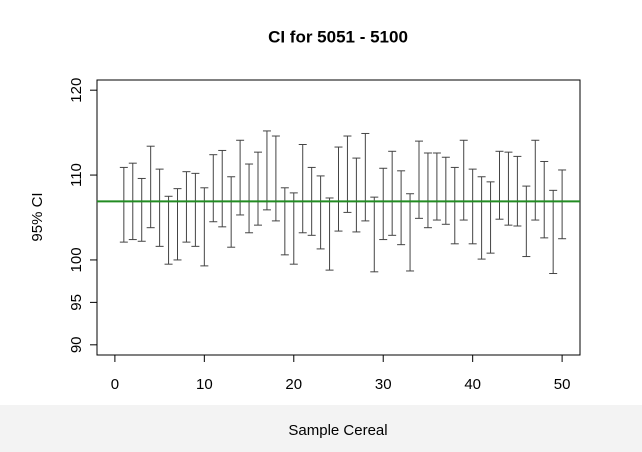 The width and height of the screenshot is (642, 452). What do you see at coordinates (76, 344) in the screenshot?
I see `y-tick-label: 90` at bounding box center [76, 344].